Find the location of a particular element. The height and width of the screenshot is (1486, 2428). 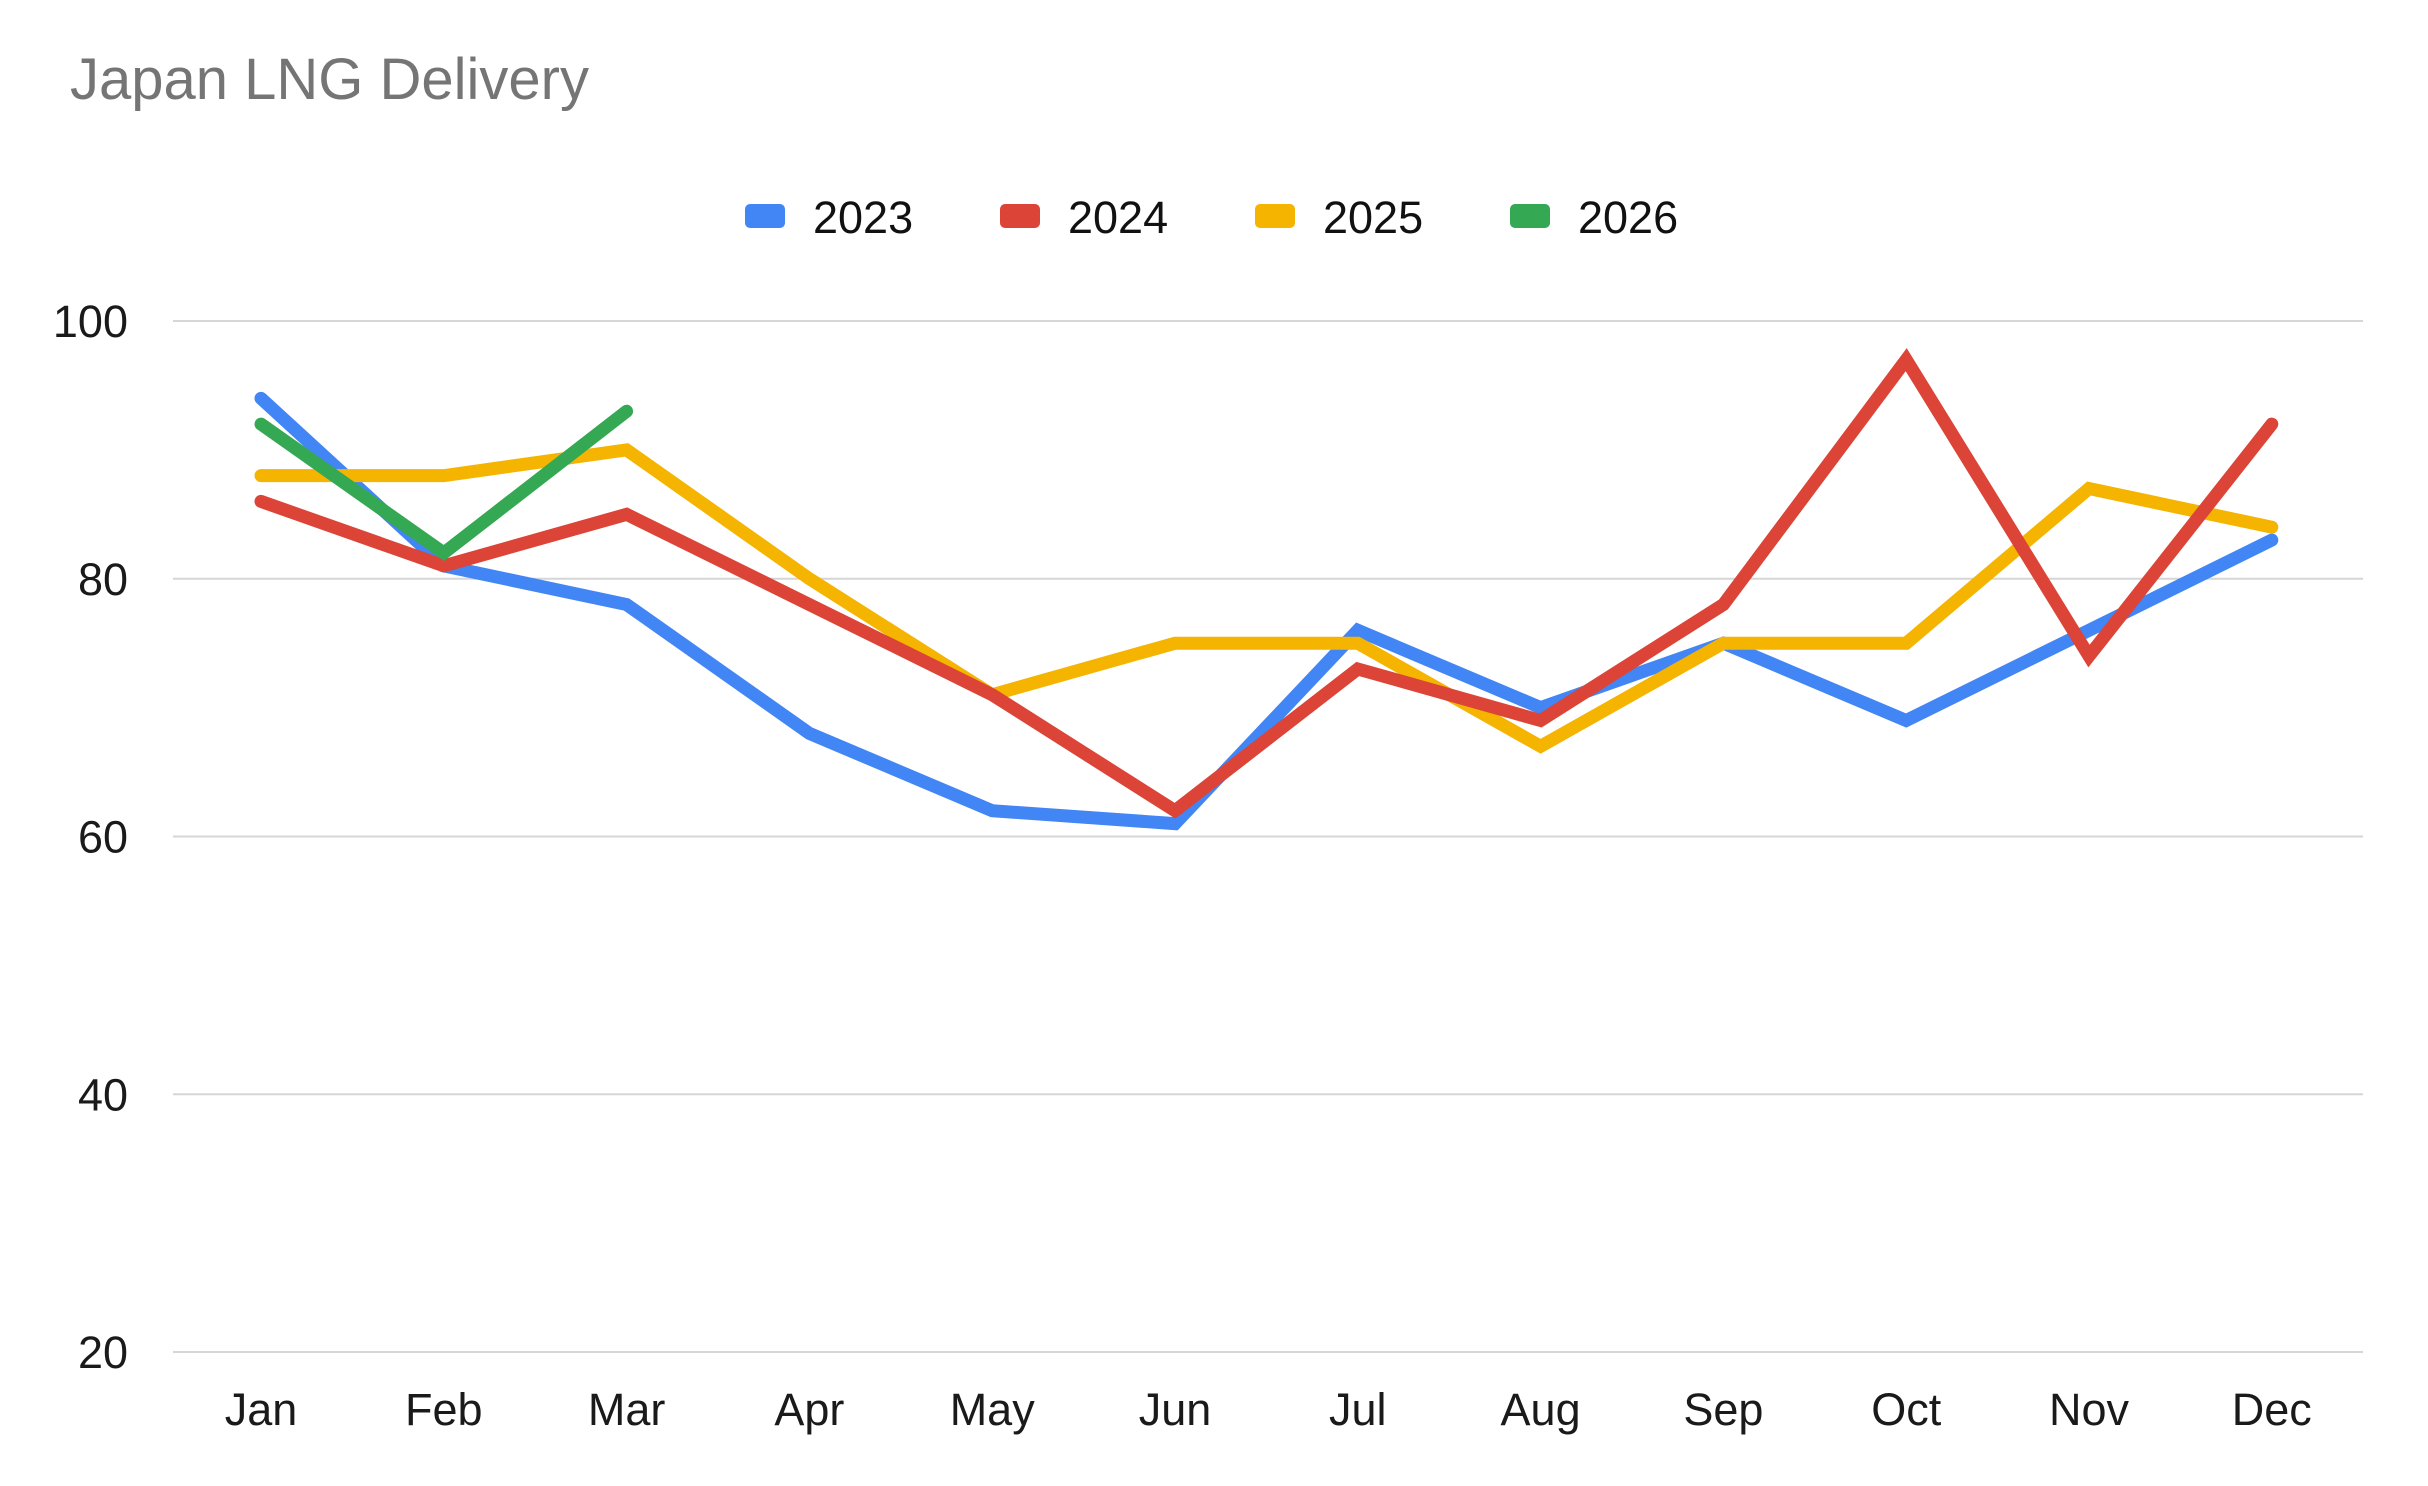

y-axis-tick-label: 60 is located at coordinates (103, 837).